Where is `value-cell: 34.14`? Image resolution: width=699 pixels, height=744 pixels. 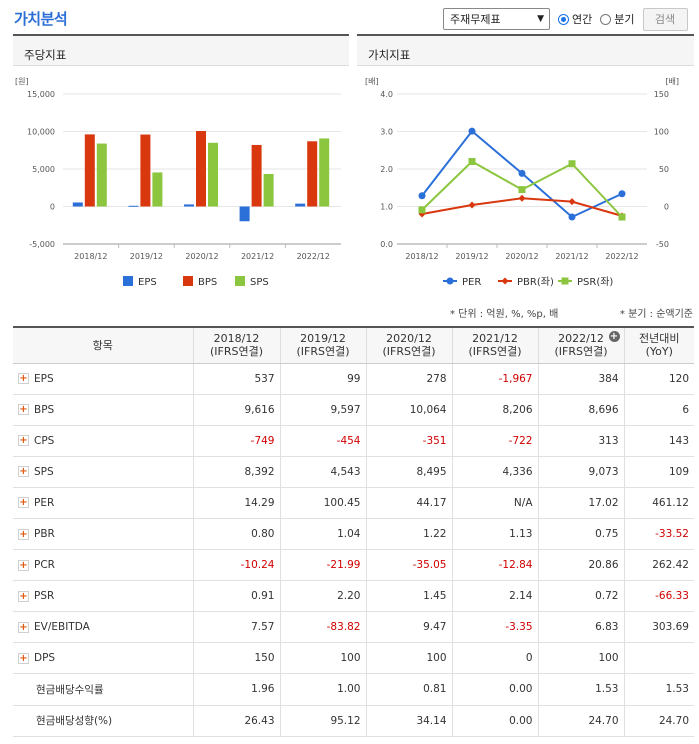 value-cell: 34.14 is located at coordinates (408, 721).